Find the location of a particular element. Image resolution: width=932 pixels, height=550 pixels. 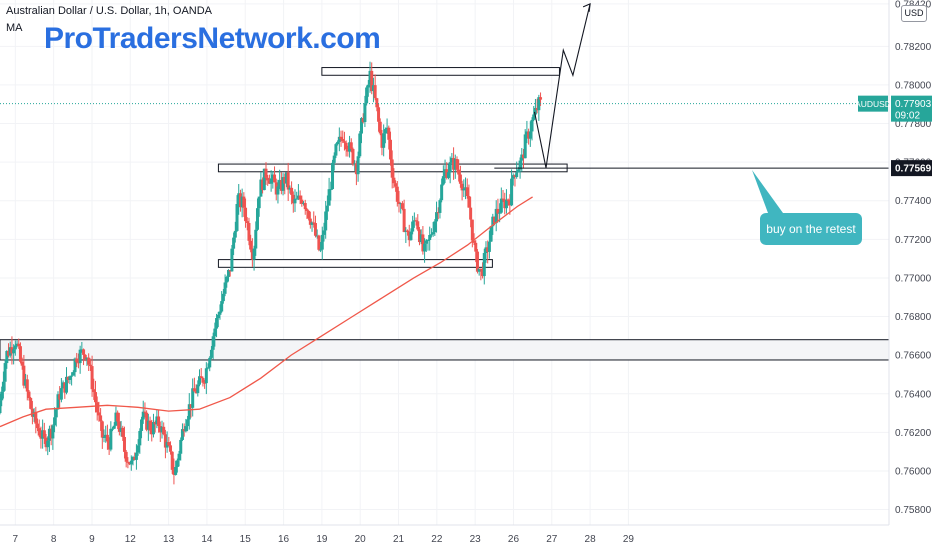

time-tick-label: 14 is located at coordinates (207, 539).